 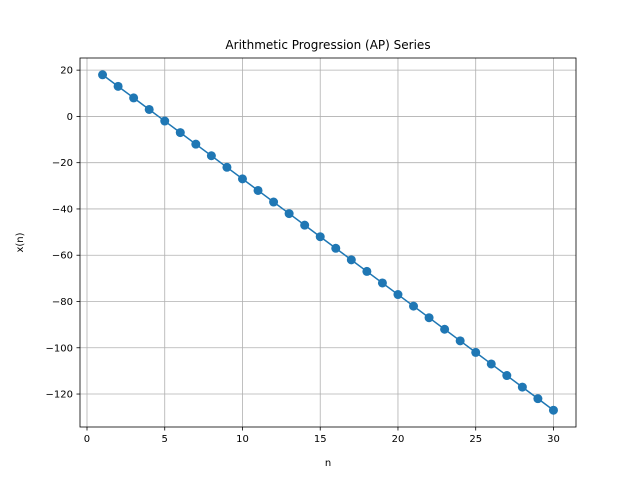 What do you see at coordinates (553, 439) in the screenshot?
I see `x-tick-label: 30` at bounding box center [553, 439].